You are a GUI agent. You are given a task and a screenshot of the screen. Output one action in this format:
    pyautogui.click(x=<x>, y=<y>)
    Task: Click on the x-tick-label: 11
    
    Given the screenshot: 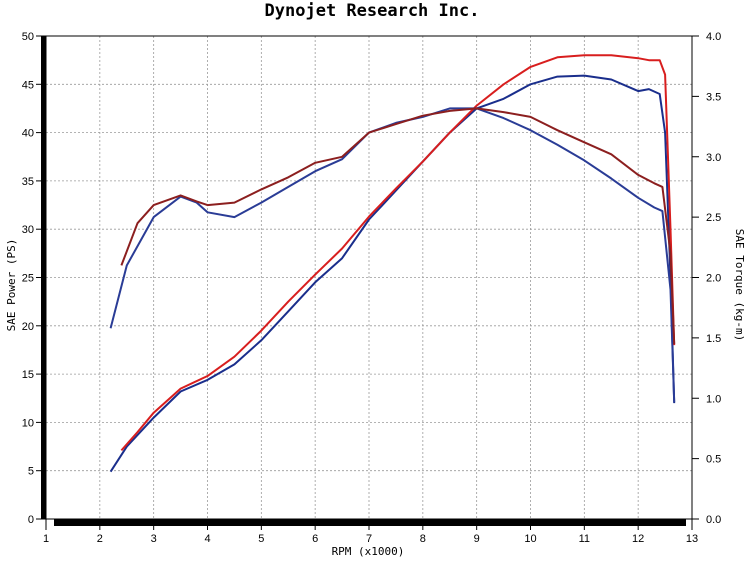 What is the action you would take?
    pyautogui.click(x=584, y=539)
    